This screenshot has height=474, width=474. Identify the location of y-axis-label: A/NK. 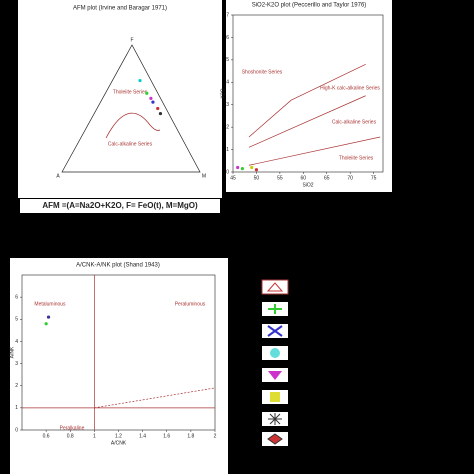
(12, 352).